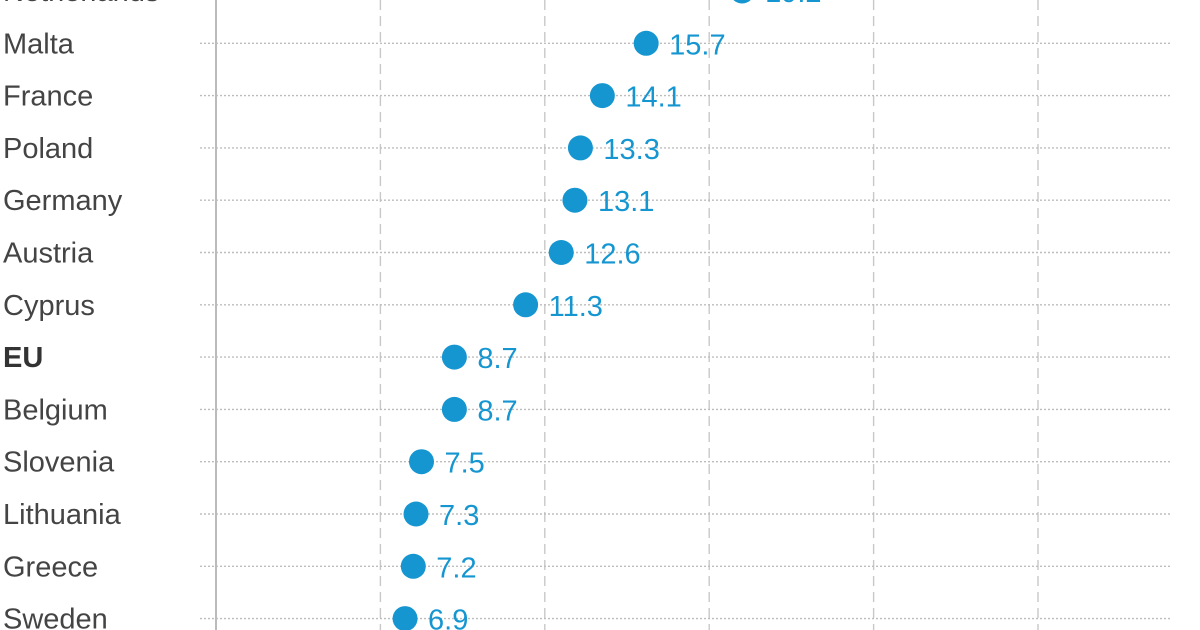 This screenshot has height=630, width=1200. I want to click on value-label: 12.6, so click(612, 255).